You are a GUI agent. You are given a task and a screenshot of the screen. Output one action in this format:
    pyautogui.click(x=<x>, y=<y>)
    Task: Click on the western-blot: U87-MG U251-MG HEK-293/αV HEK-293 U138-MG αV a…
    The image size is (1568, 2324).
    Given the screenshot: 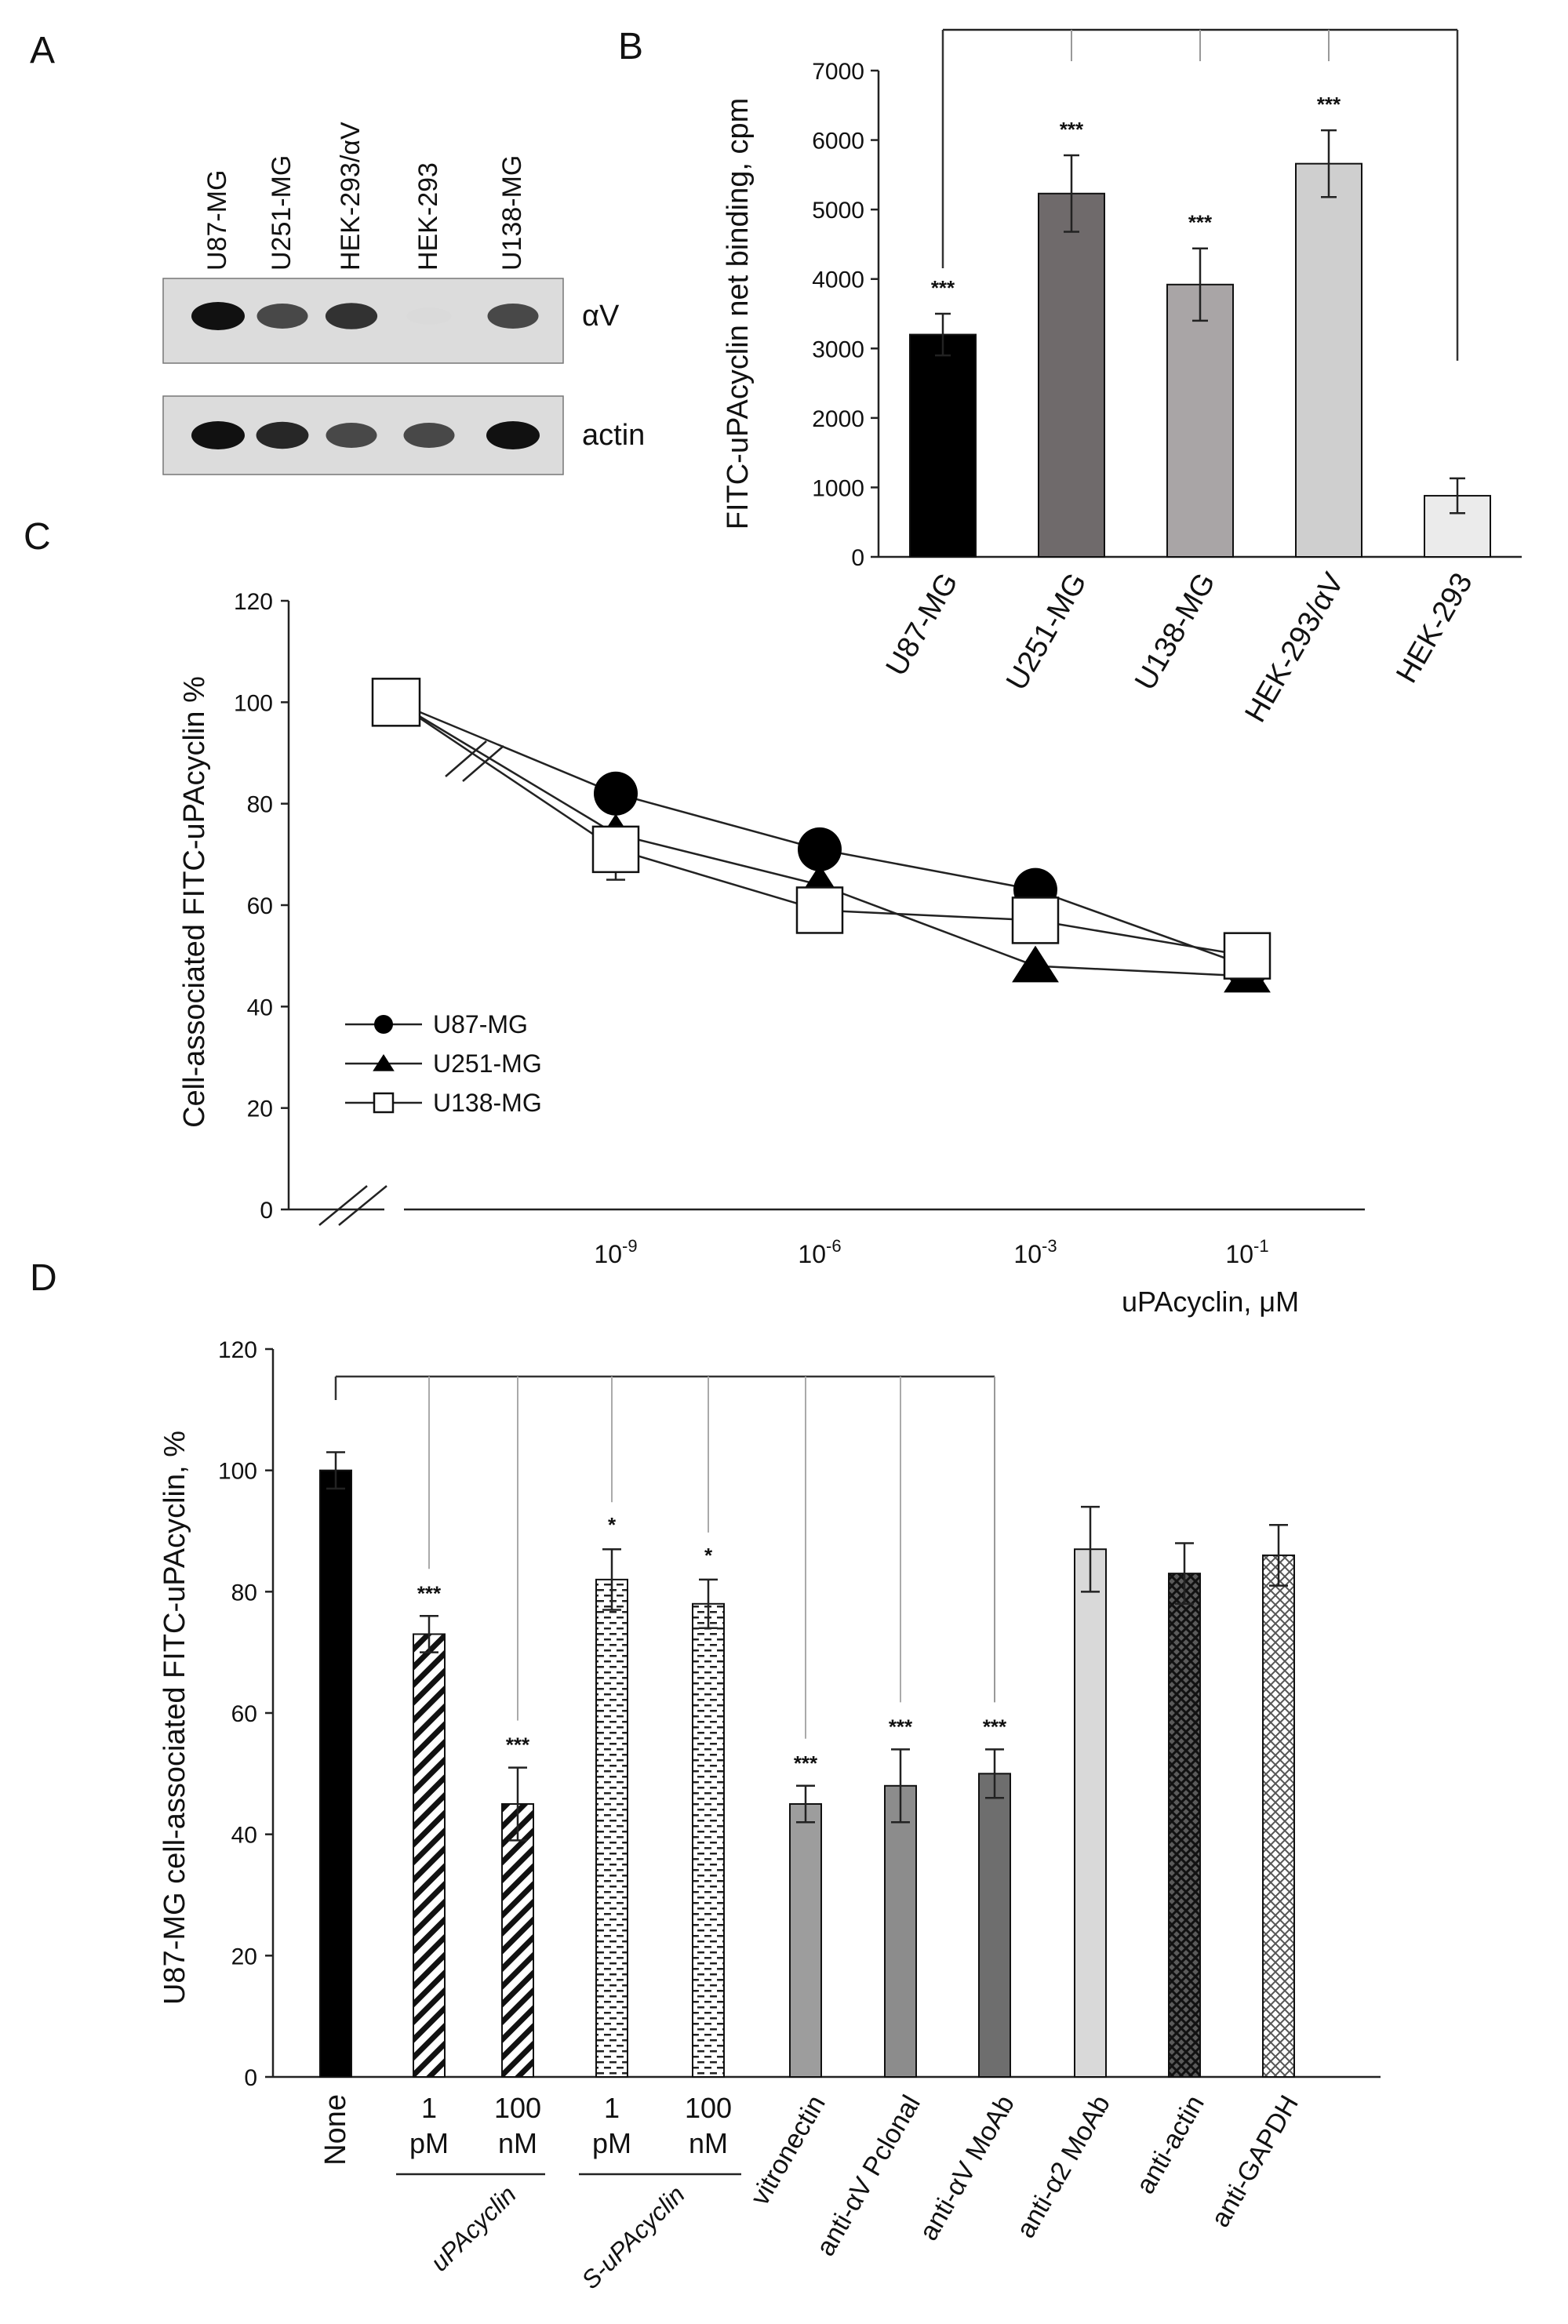 What is the action you would take?
    pyautogui.click(x=403, y=298)
    